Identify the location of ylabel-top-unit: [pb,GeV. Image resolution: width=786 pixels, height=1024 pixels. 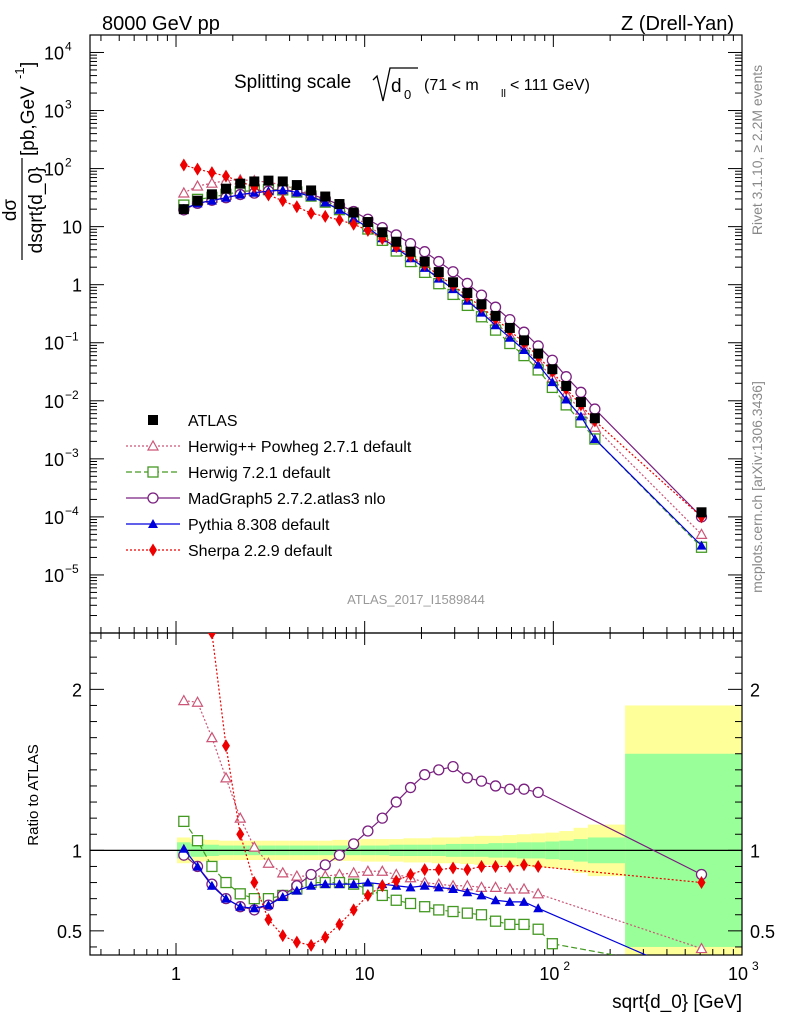
(28, 121).